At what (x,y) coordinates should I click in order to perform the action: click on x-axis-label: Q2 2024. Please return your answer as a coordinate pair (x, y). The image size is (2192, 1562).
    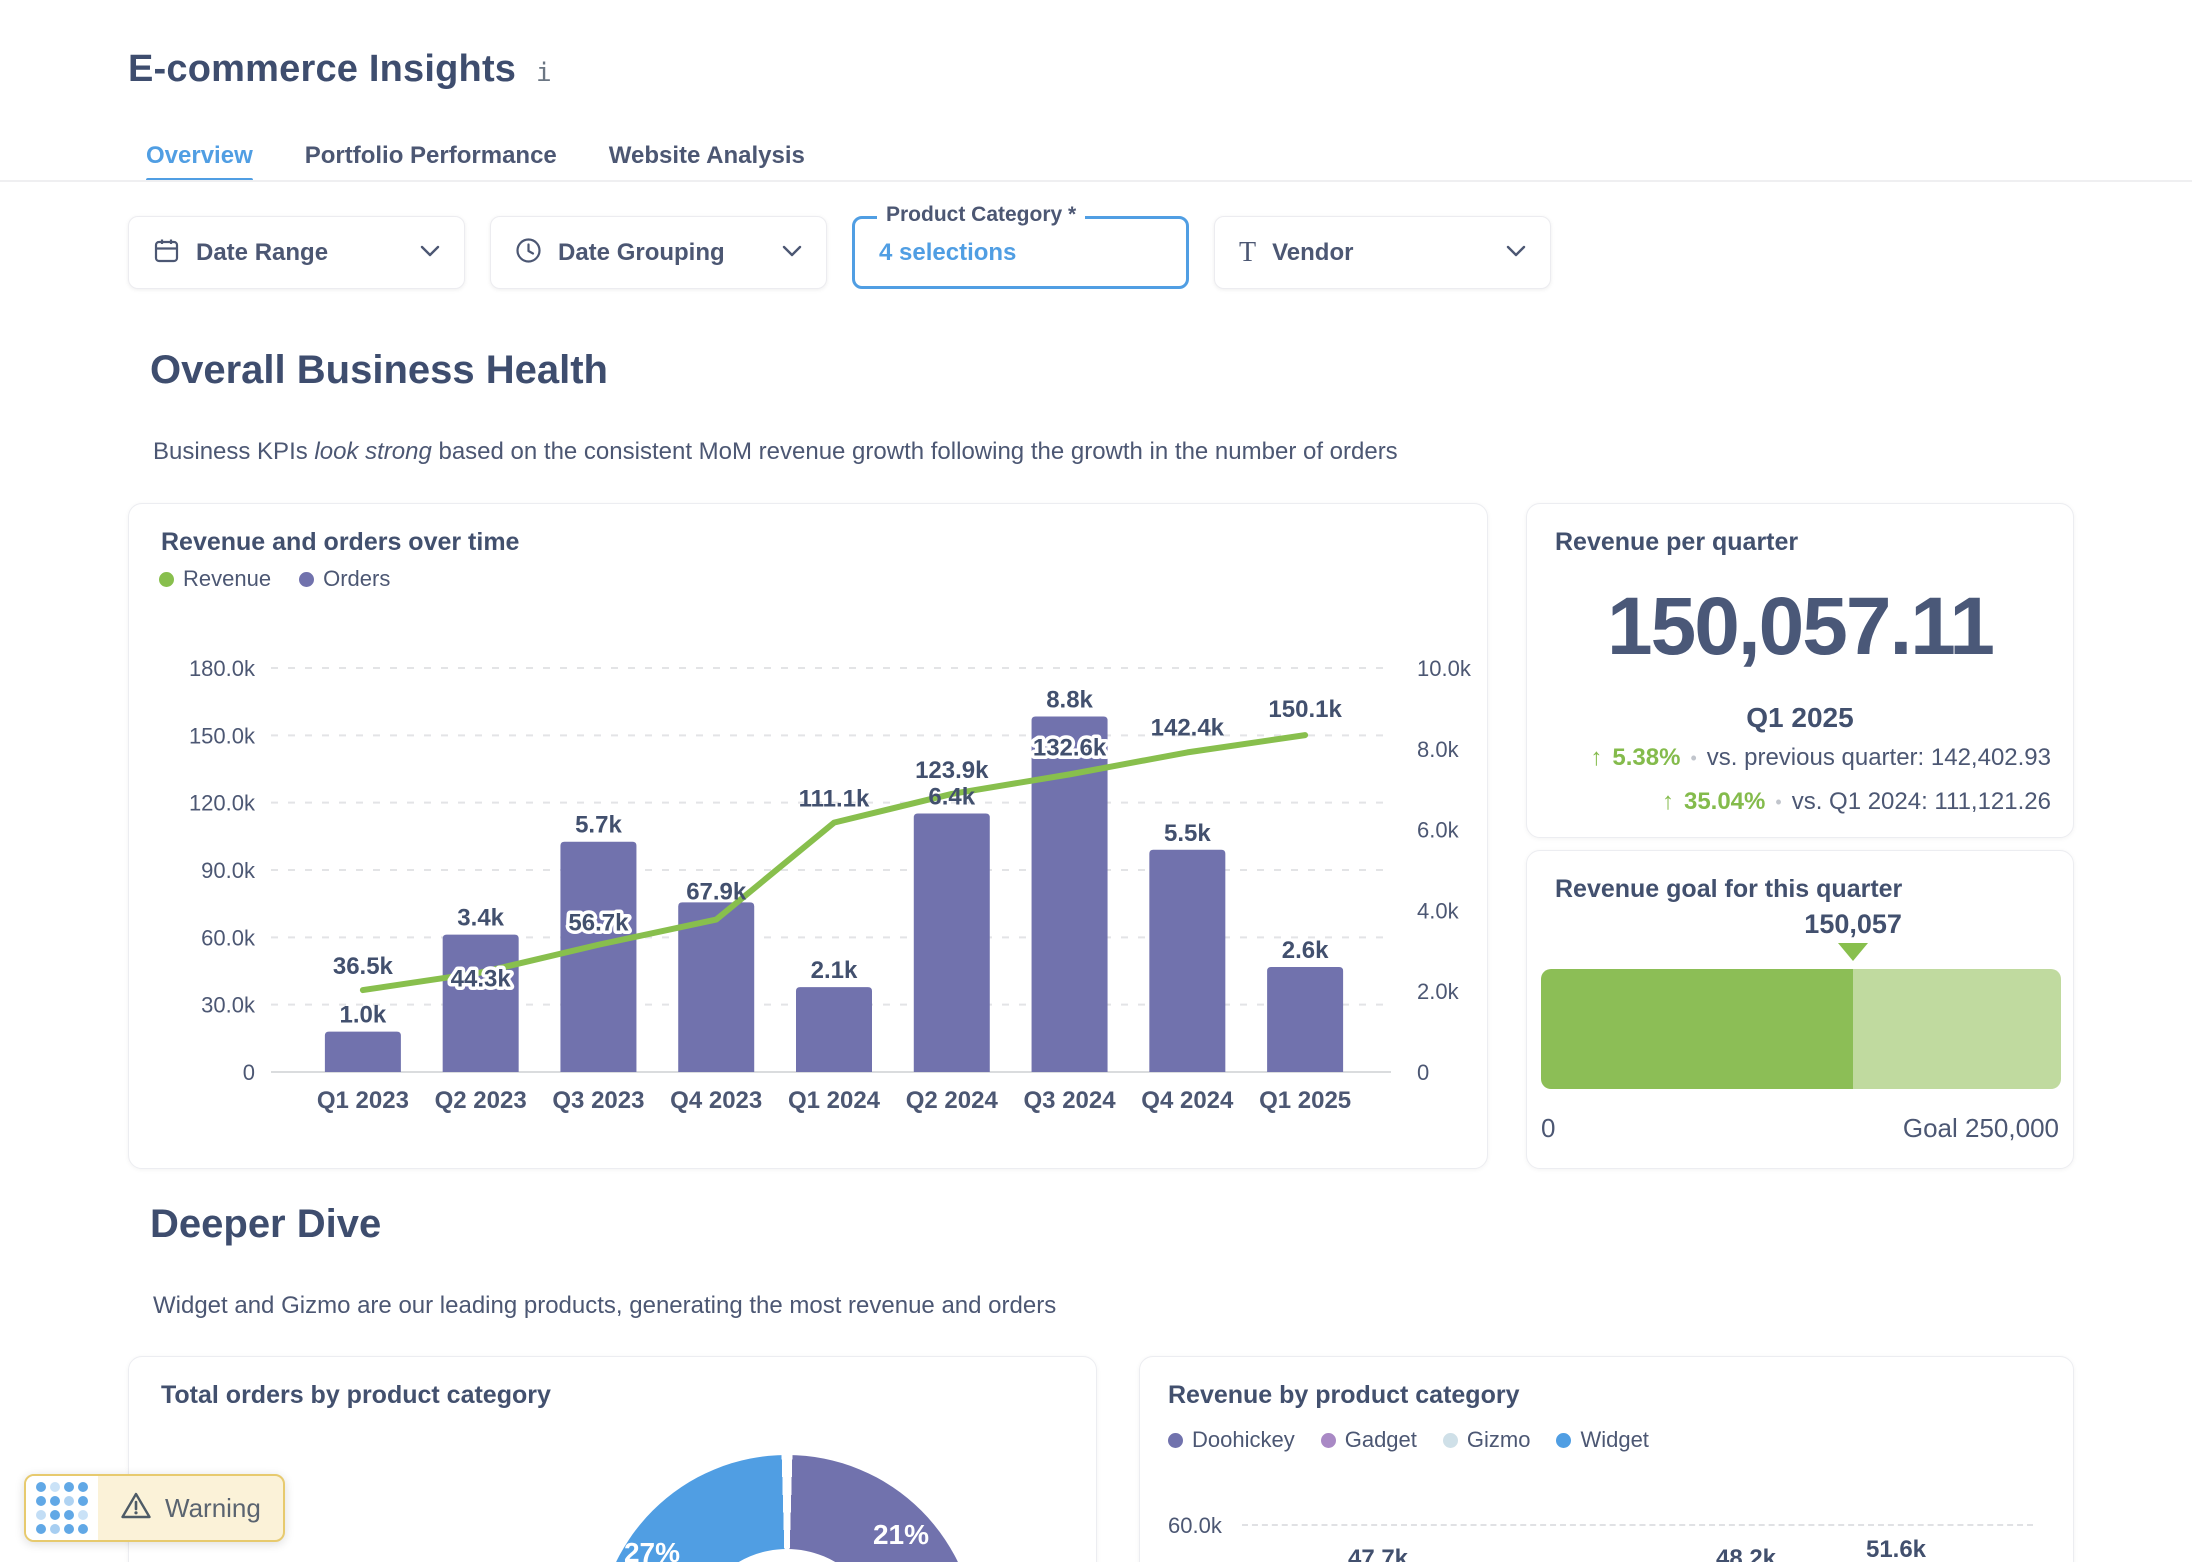
    Looking at the image, I should click on (952, 1100).